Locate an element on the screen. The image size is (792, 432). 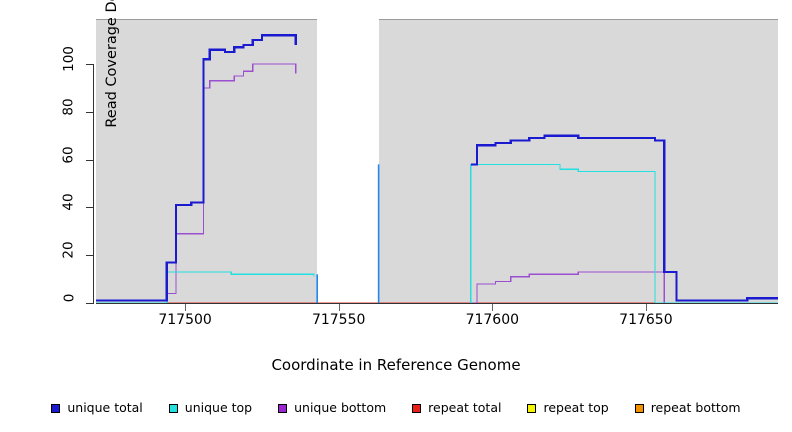
x-tick-label: 717550 is located at coordinates (338, 320).